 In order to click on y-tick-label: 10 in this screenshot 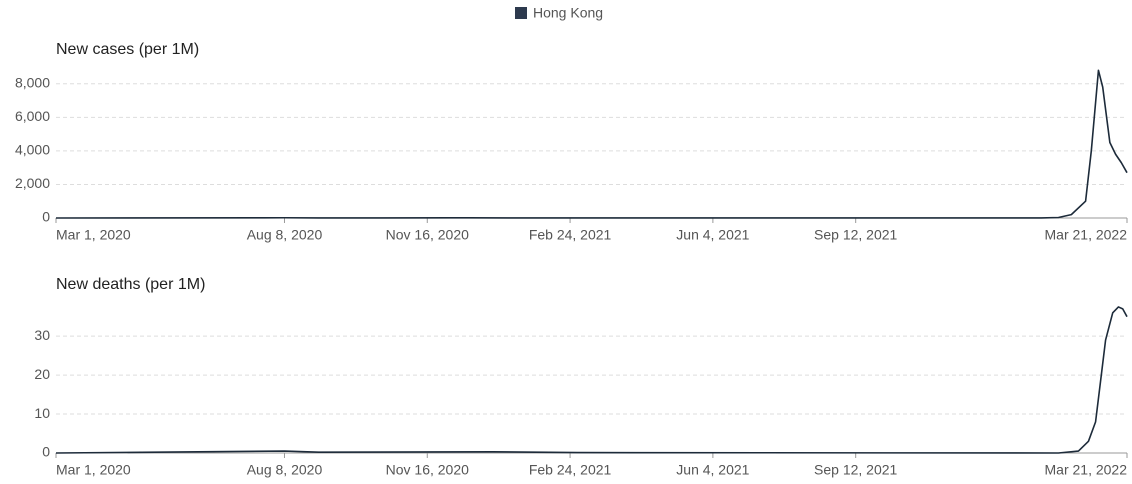, I will do `click(42, 413)`.